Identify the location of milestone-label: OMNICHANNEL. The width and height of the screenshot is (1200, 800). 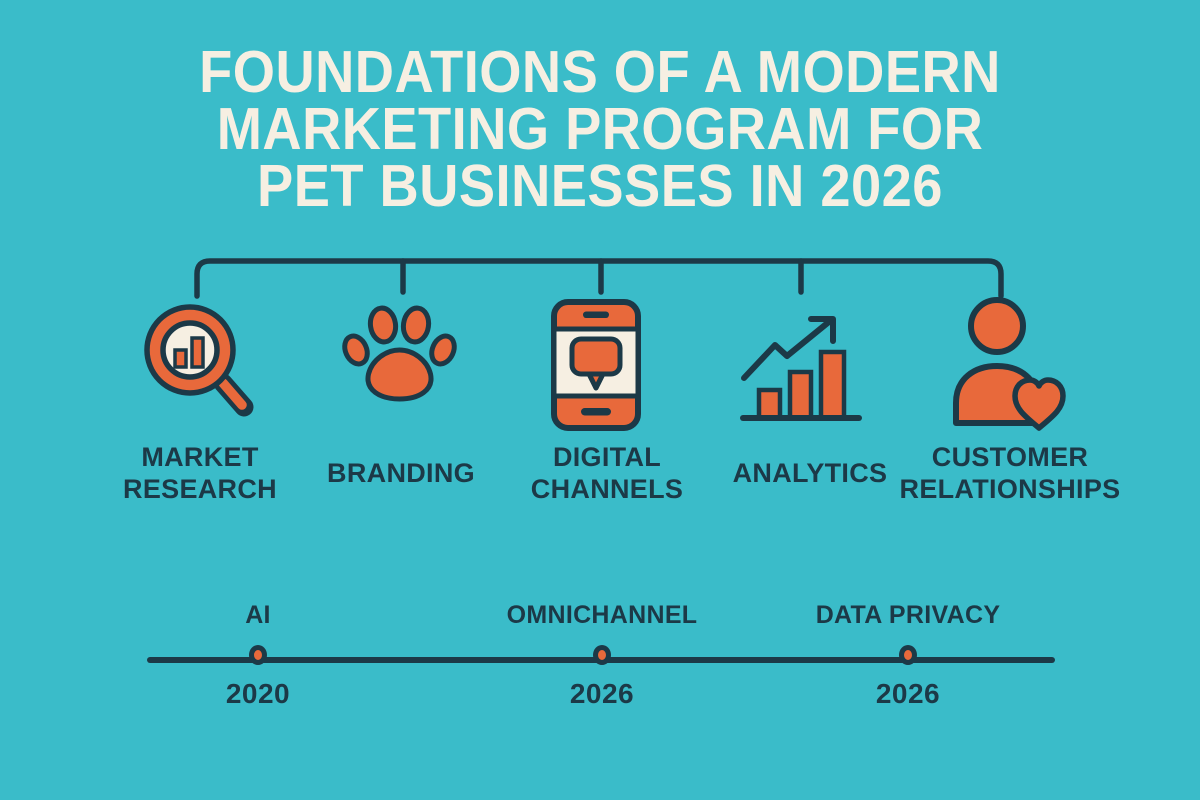
(602, 615).